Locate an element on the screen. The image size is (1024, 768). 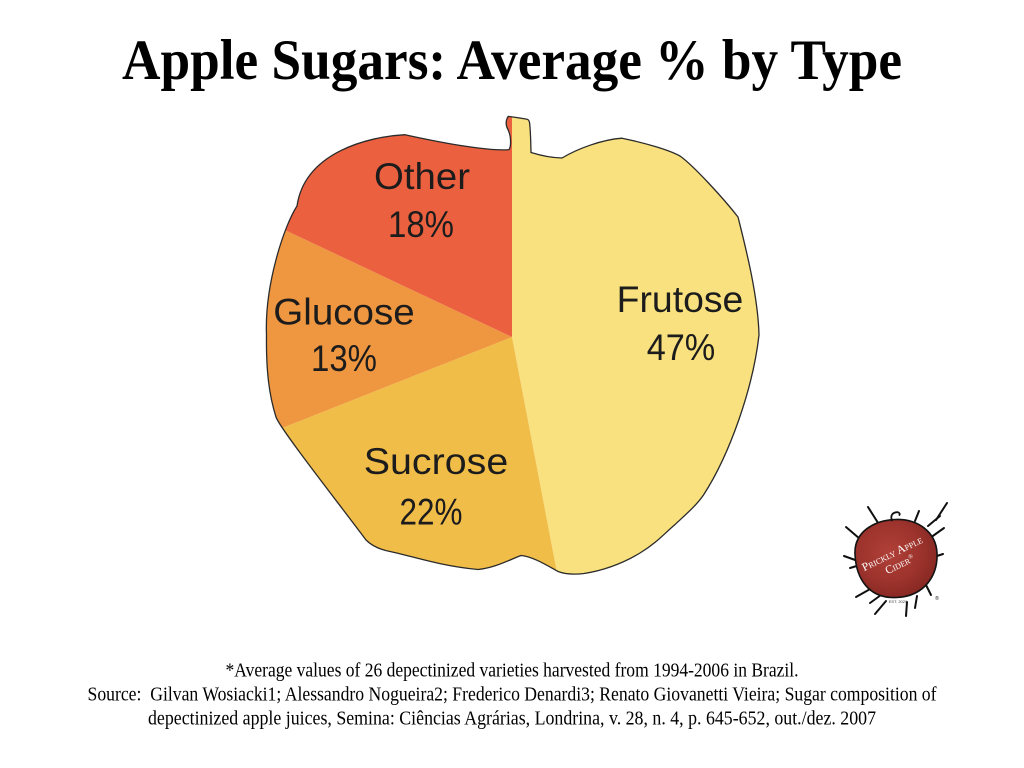
svg-text: 47% is located at coordinates (681, 347).